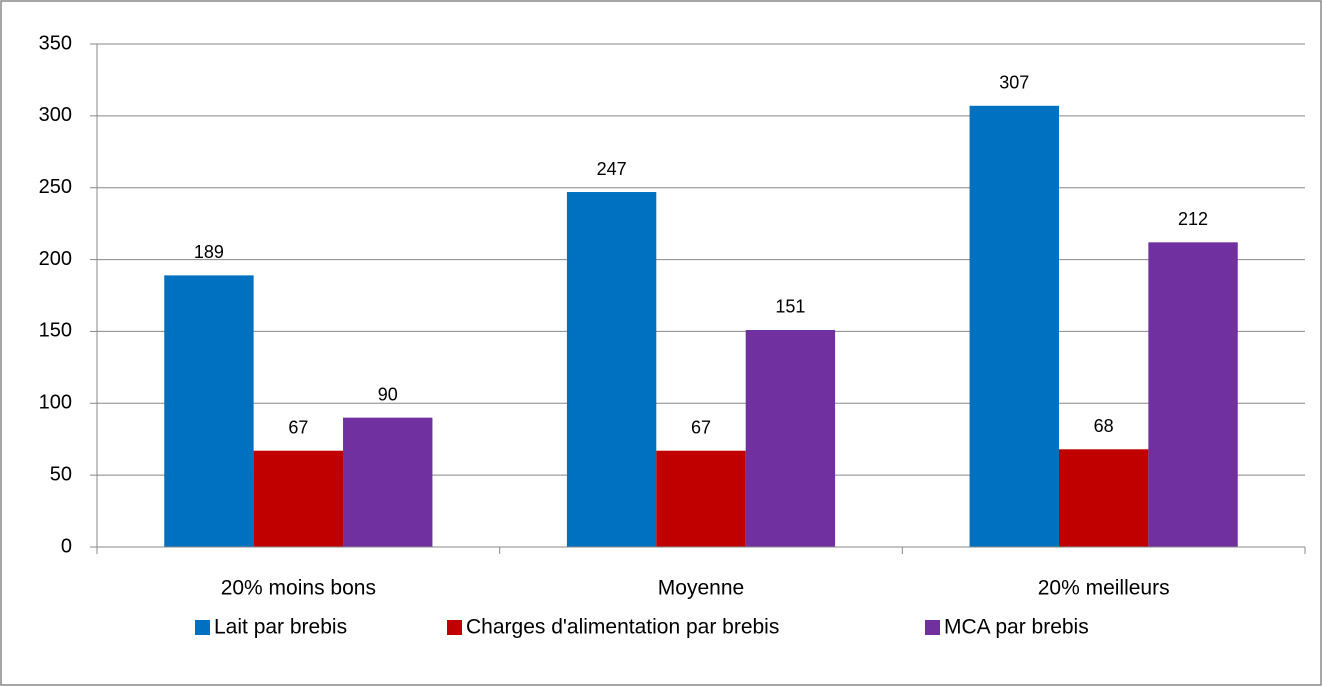 The width and height of the screenshot is (1322, 686). I want to click on value-label: 212, so click(1193, 219).